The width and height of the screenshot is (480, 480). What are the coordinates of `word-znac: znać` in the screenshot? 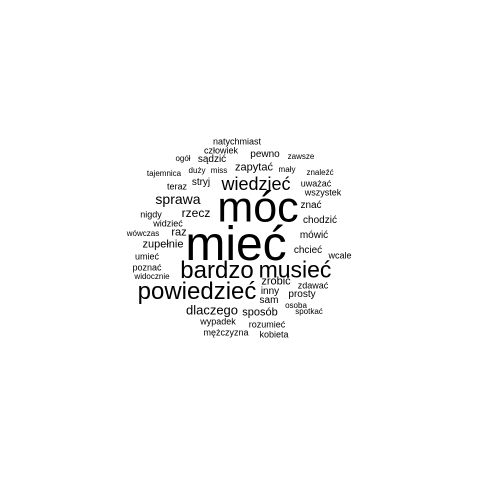 It's located at (311, 205).